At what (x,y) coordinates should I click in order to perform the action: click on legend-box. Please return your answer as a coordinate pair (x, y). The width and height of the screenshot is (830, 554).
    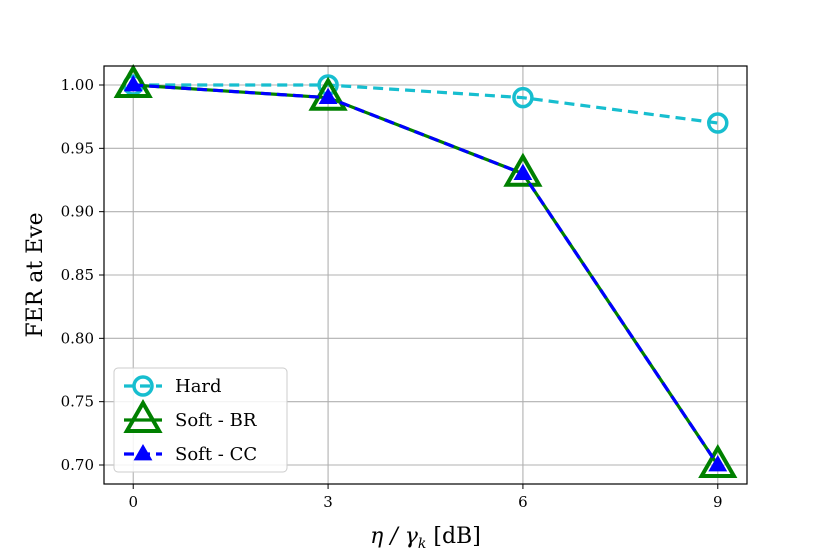
    Looking at the image, I should click on (200, 420).